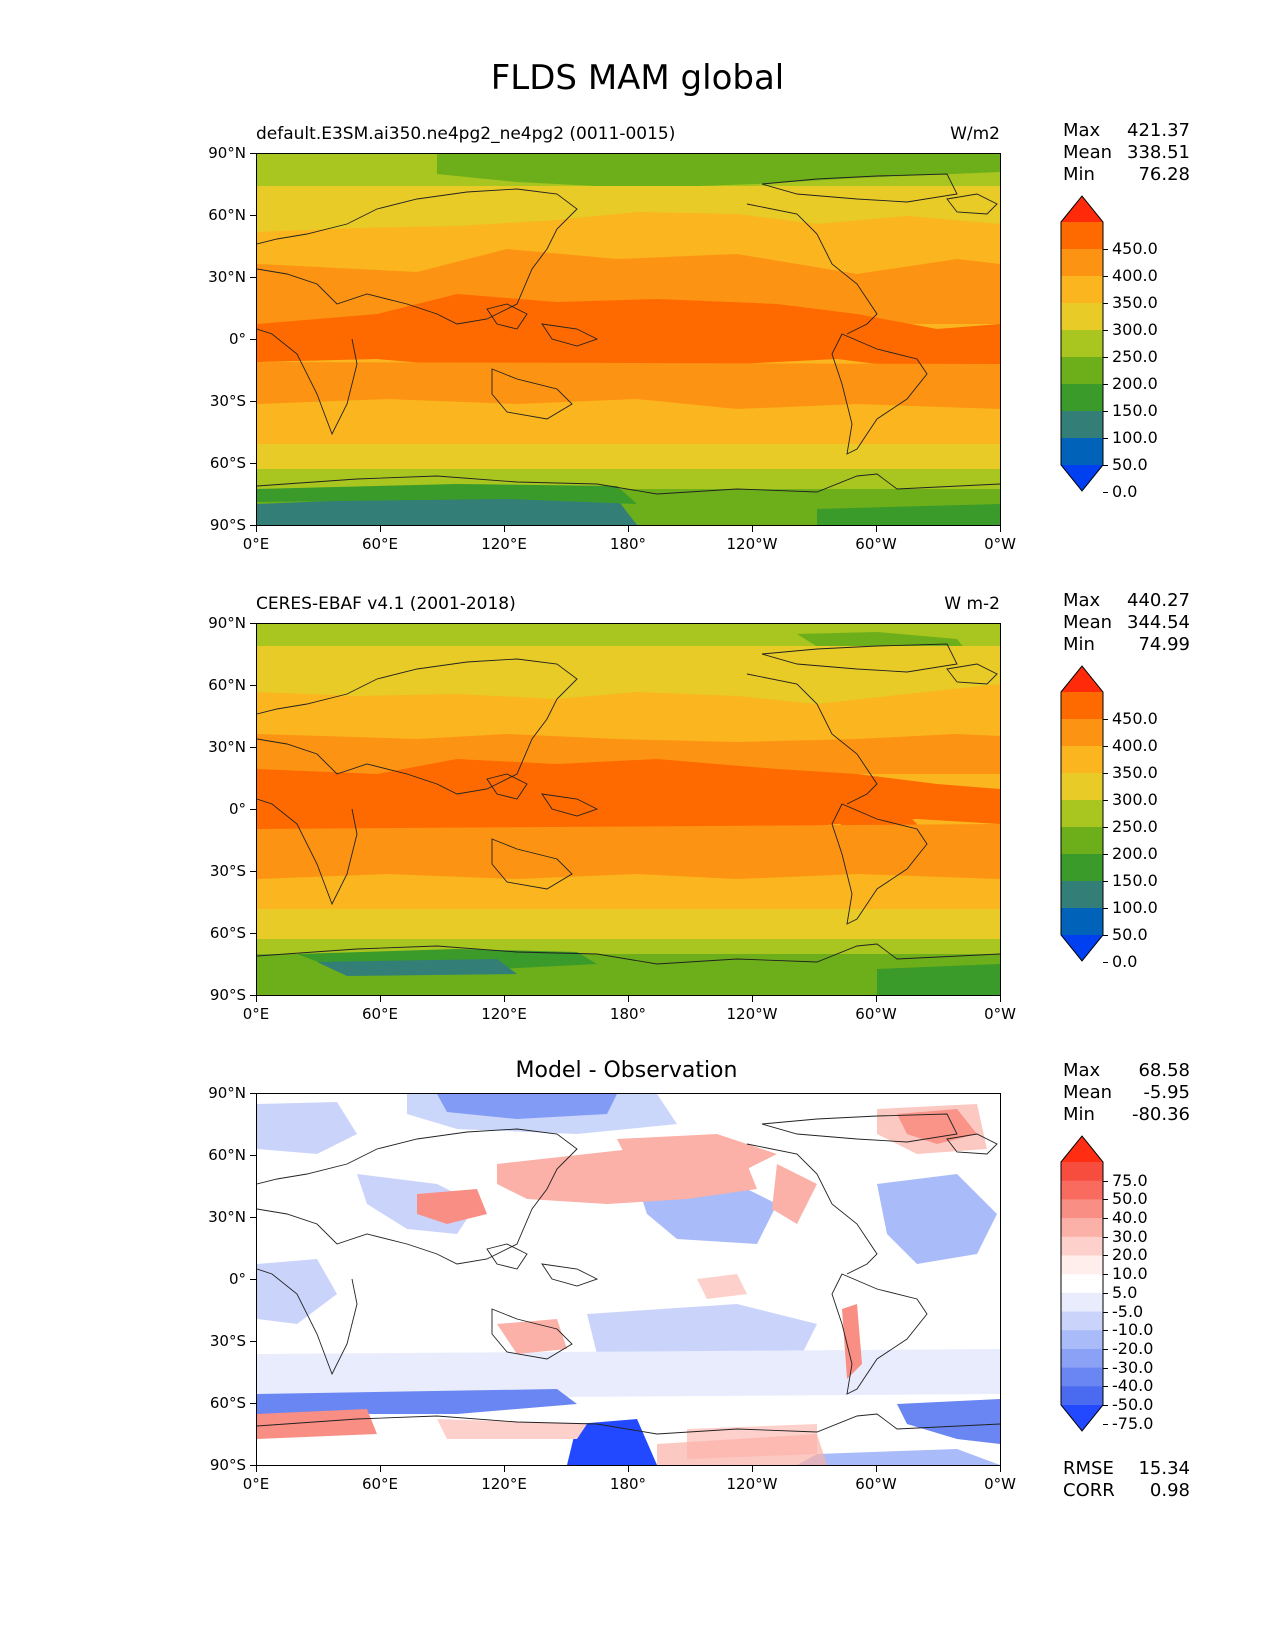 The height and width of the screenshot is (1650, 1275). What do you see at coordinates (1125, 961) in the screenshot?
I see `panel-2-colorbar-label: 0.0` at bounding box center [1125, 961].